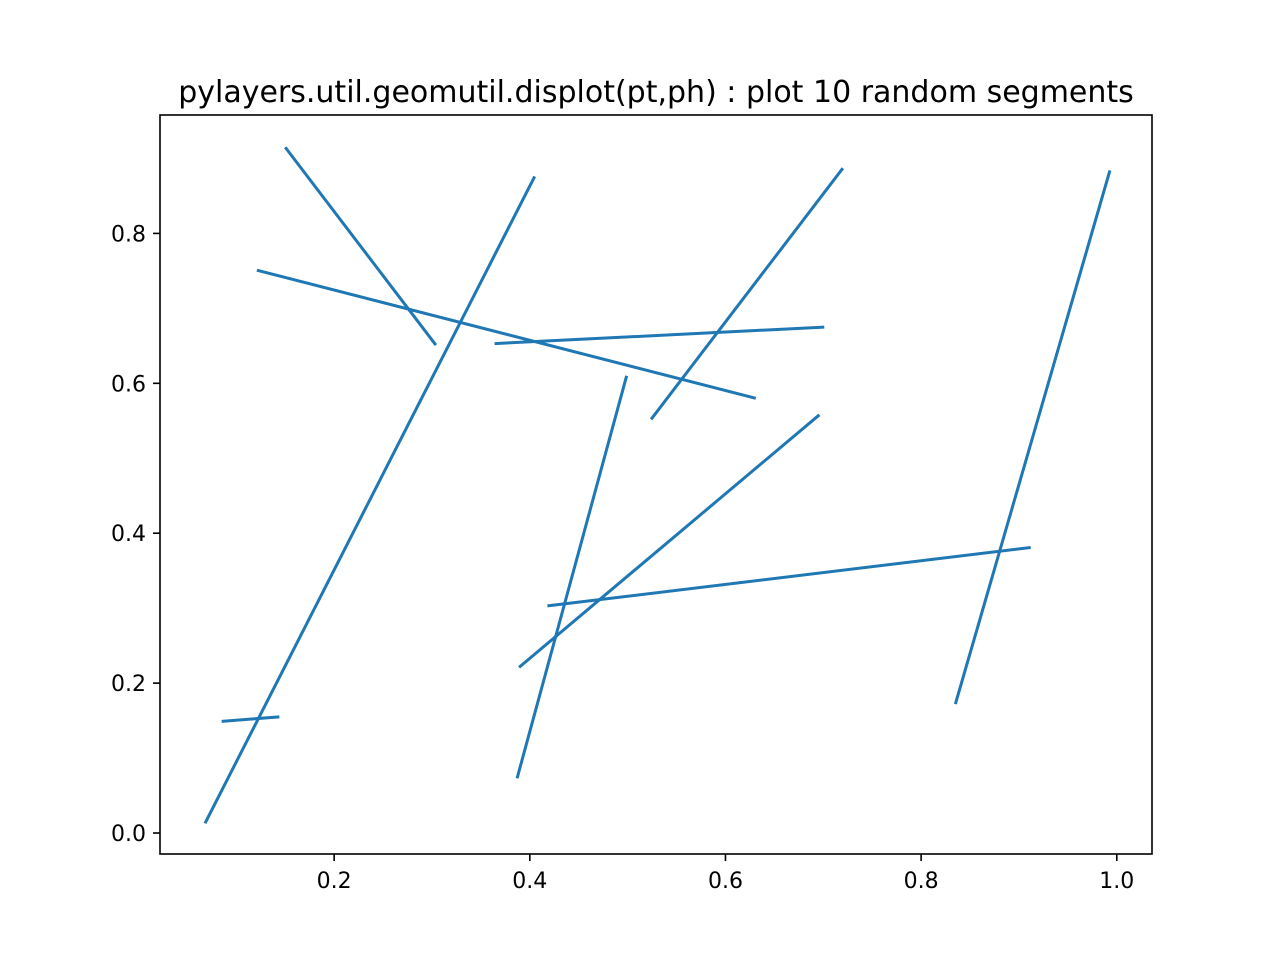 The height and width of the screenshot is (964, 1280). What do you see at coordinates (128, 684) in the screenshot?
I see `y-tick-label-1: 0.2` at bounding box center [128, 684].